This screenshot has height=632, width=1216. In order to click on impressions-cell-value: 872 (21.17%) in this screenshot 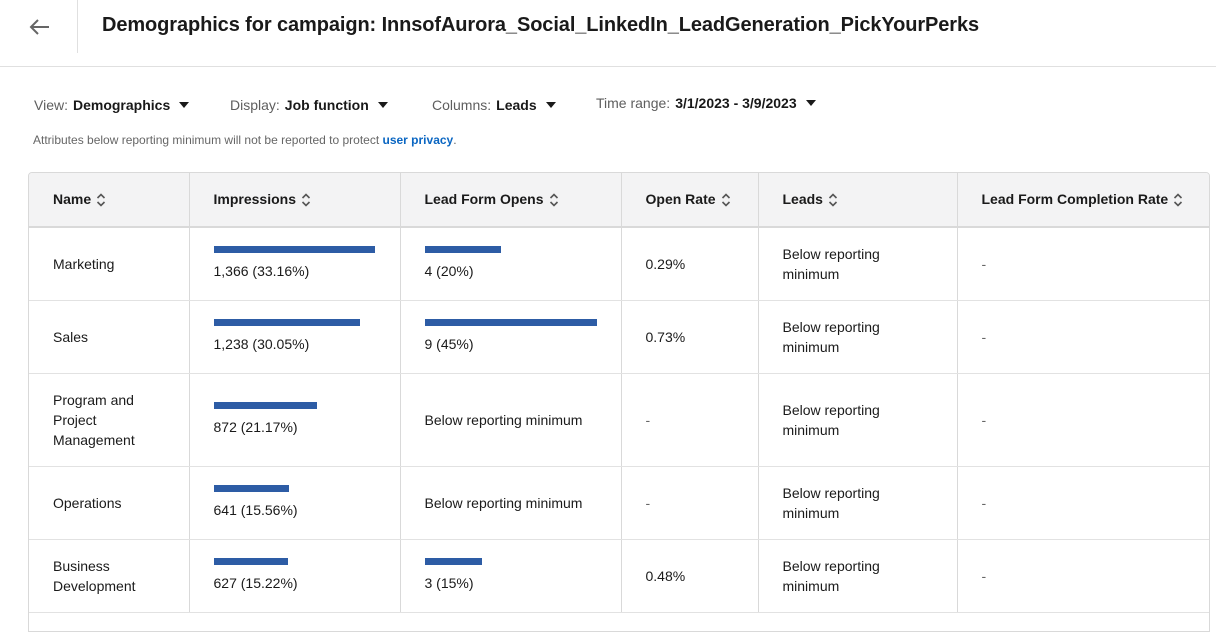, I will do `click(255, 427)`.